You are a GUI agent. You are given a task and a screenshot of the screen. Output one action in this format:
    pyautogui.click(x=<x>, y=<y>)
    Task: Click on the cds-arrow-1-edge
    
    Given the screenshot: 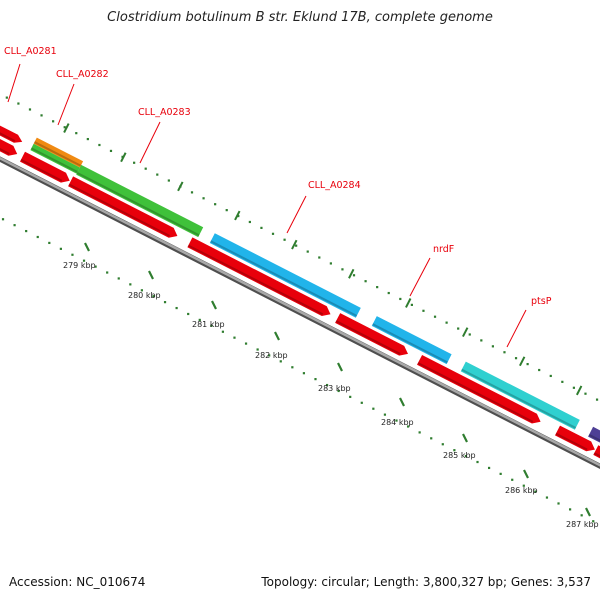 What is the action you would take?
    pyautogui.click(x=5, y=151)
    